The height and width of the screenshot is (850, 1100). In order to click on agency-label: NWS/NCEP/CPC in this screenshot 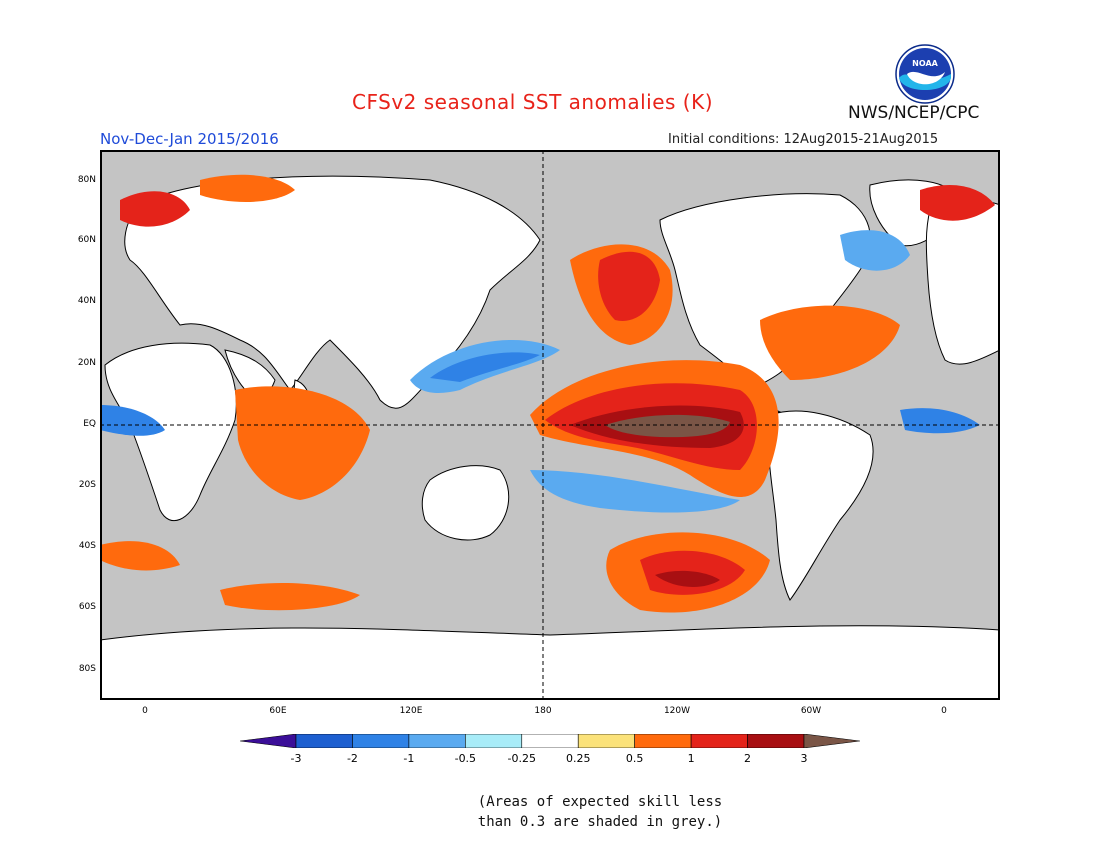, I will do `click(914, 113)`.